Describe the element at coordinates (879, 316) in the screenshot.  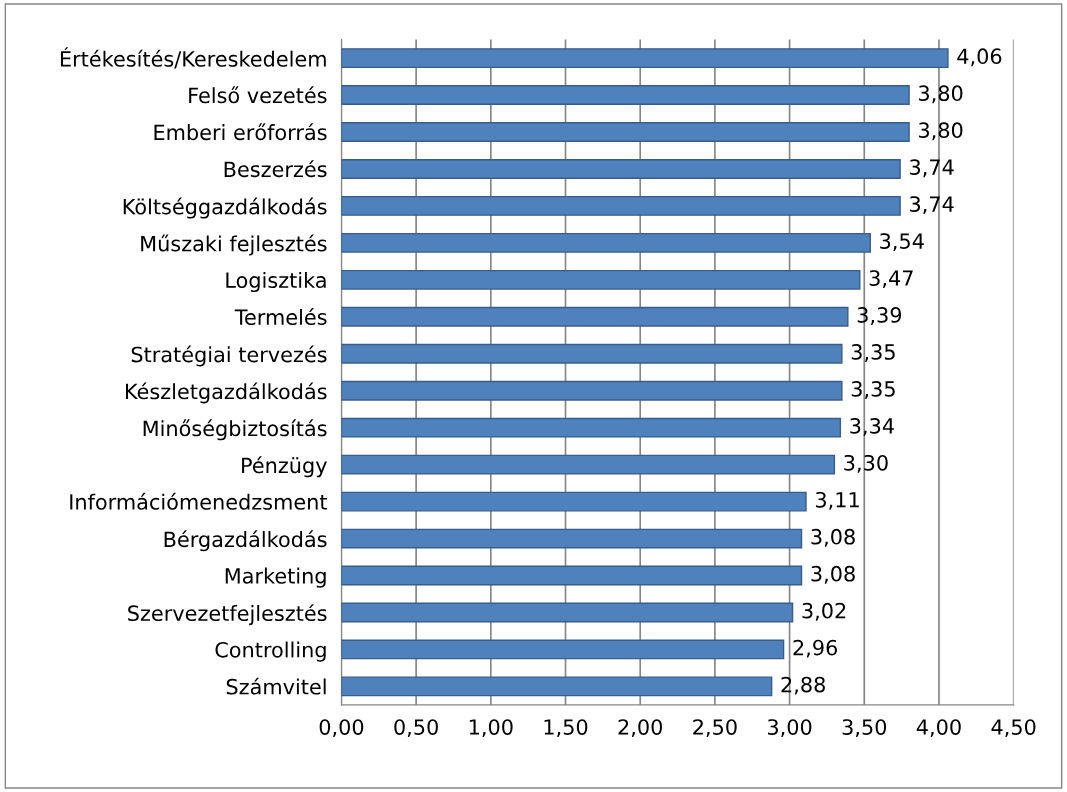
I see `data-label: 3,39` at that location.